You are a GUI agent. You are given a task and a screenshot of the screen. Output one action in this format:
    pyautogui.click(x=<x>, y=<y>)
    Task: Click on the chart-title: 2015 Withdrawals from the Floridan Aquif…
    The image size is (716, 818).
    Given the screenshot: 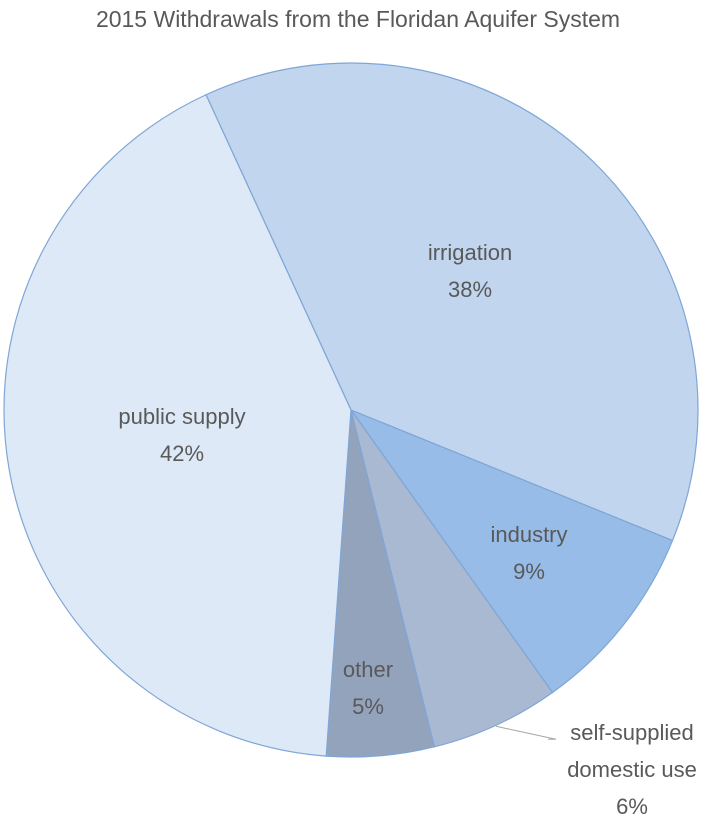 What is the action you would take?
    pyautogui.click(x=358, y=19)
    